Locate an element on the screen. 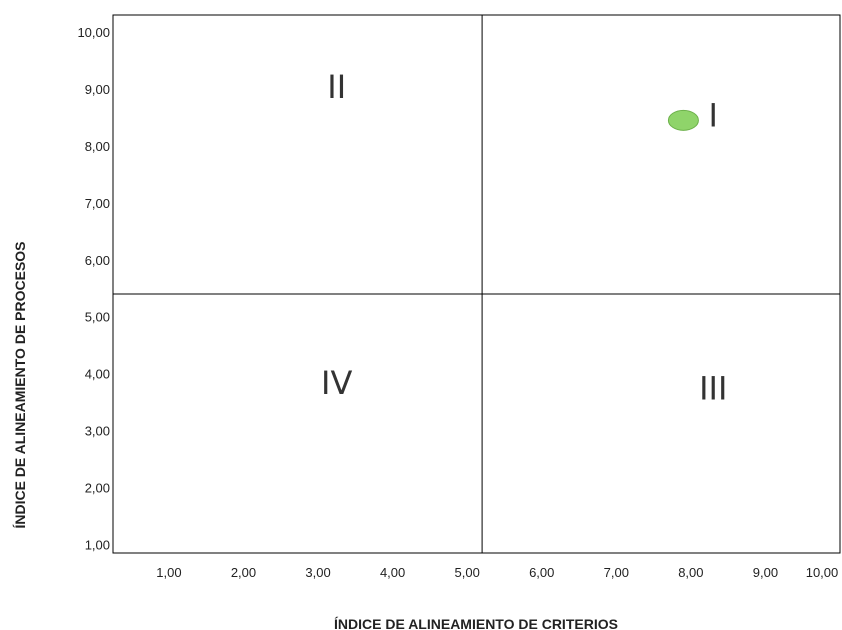 Image resolution: width=842 pixels, height=630 pixels. x-tick-label: 9,00 is located at coordinates (765, 572).